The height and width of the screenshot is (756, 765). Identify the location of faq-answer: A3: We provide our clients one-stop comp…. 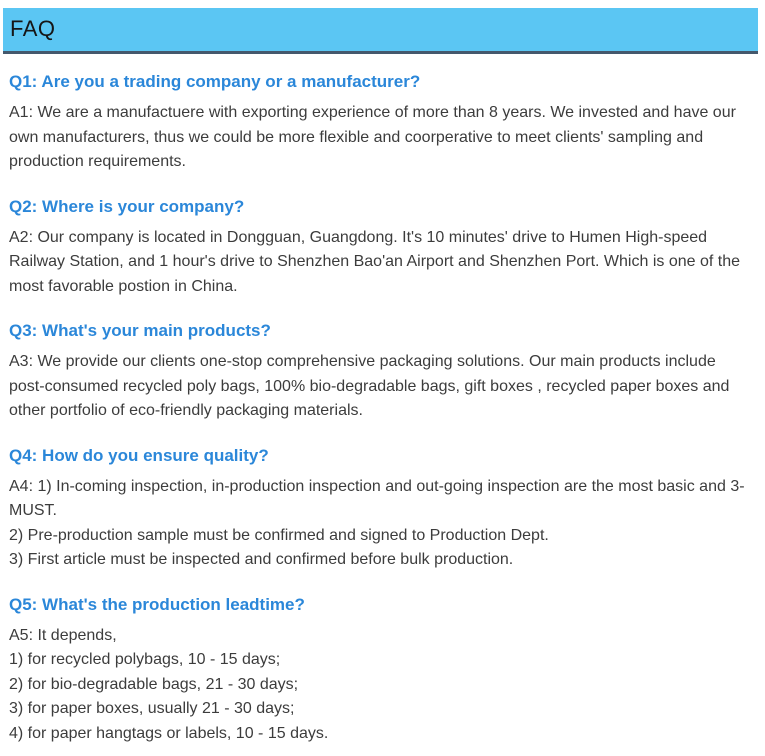
(382, 387).